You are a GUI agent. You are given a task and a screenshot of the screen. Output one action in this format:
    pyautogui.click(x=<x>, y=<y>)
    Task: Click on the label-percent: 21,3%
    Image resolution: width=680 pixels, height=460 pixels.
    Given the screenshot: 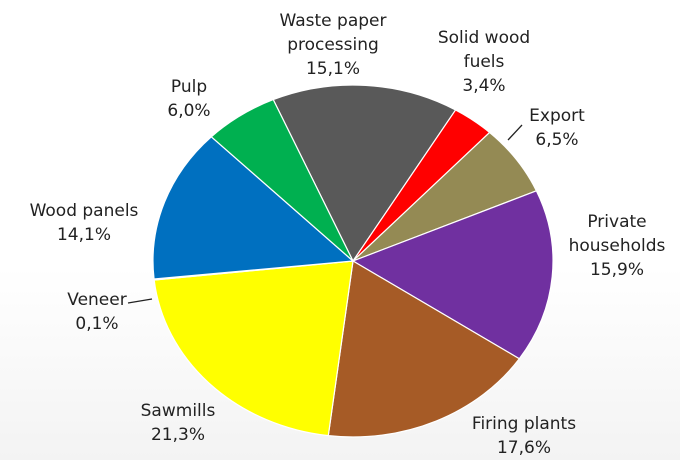 What is the action you would take?
    pyautogui.click(x=178, y=435)
    